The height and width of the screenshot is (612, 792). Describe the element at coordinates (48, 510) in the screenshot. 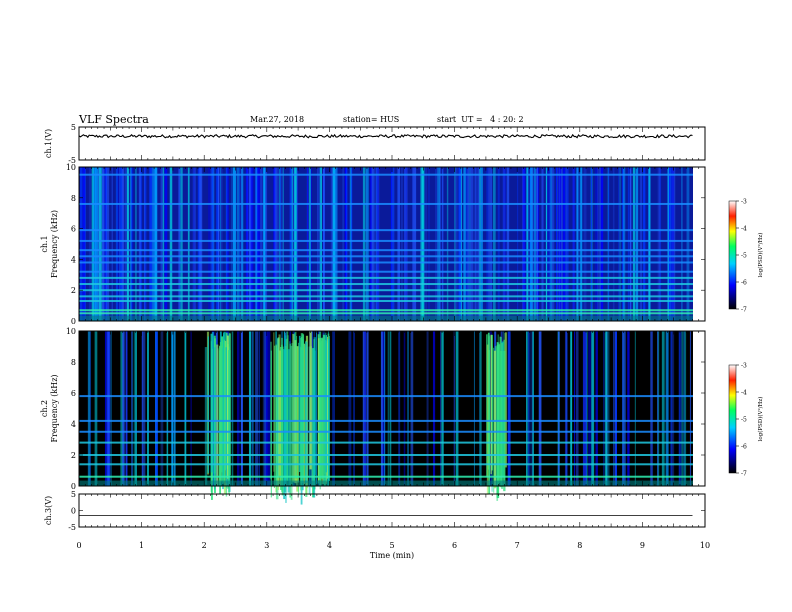

I see `y-axis-label-0: ch.3(V)` at that location.